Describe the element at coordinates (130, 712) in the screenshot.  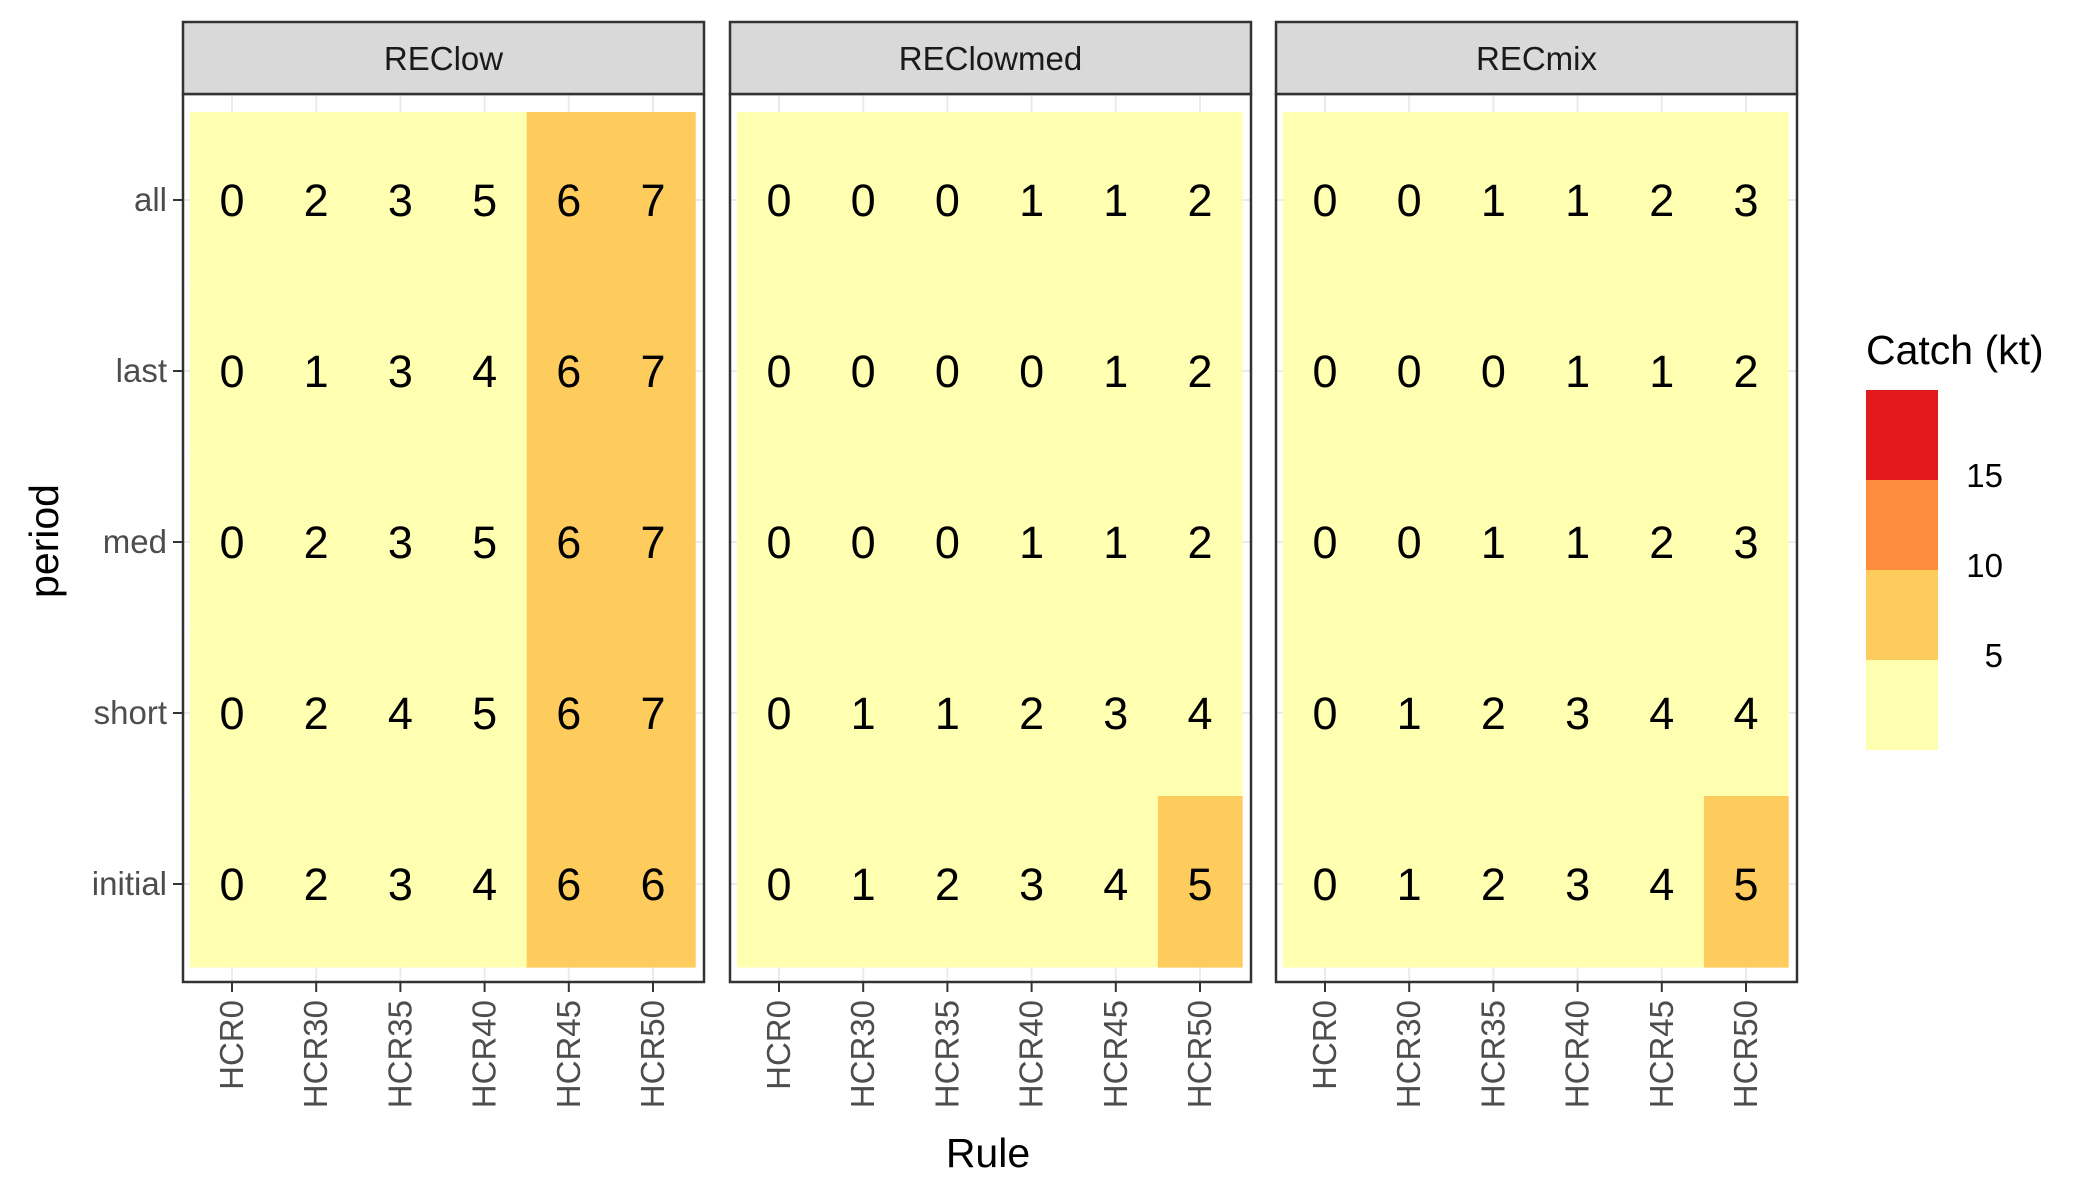
I see `y-tick-label: short` at that location.